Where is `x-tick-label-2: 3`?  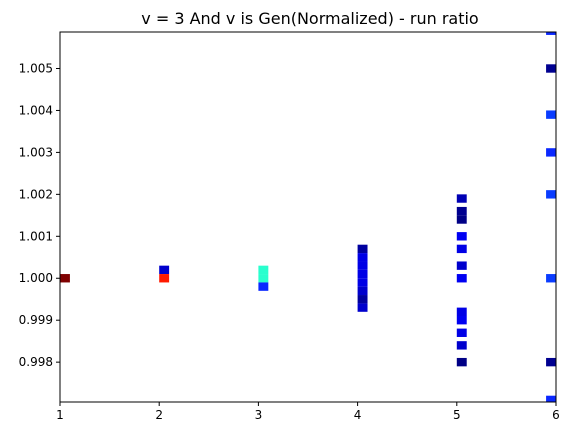
x-tick-label-2: 3 is located at coordinates (259, 415).